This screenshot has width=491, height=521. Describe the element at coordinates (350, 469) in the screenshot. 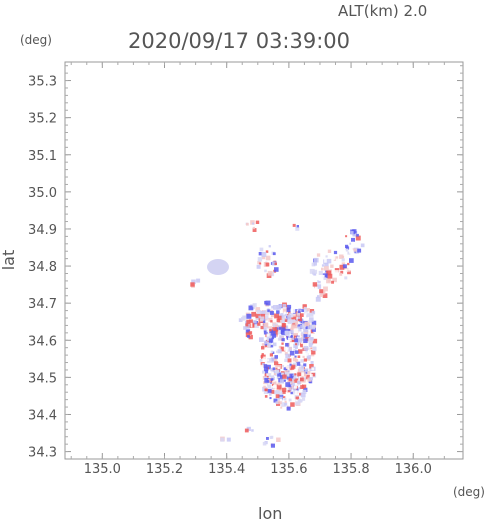

I see `x-tick-label: 135.8` at that location.